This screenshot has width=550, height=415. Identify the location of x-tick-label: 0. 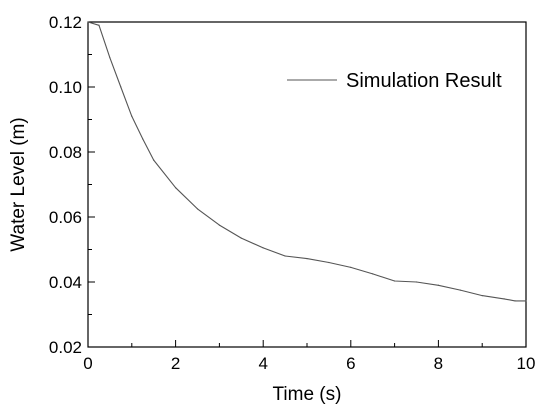
(87, 363).